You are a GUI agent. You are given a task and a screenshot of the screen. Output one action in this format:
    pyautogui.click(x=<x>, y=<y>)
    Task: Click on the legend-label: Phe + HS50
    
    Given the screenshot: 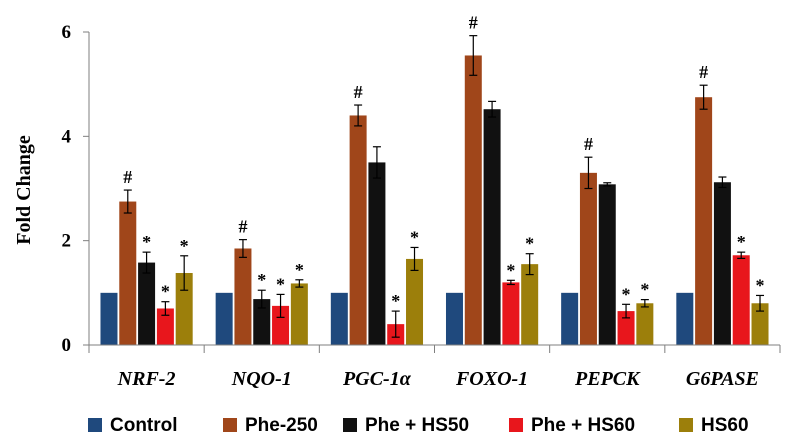 What is the action you would take?
    pyautogui.click(x=417, y=425)
    